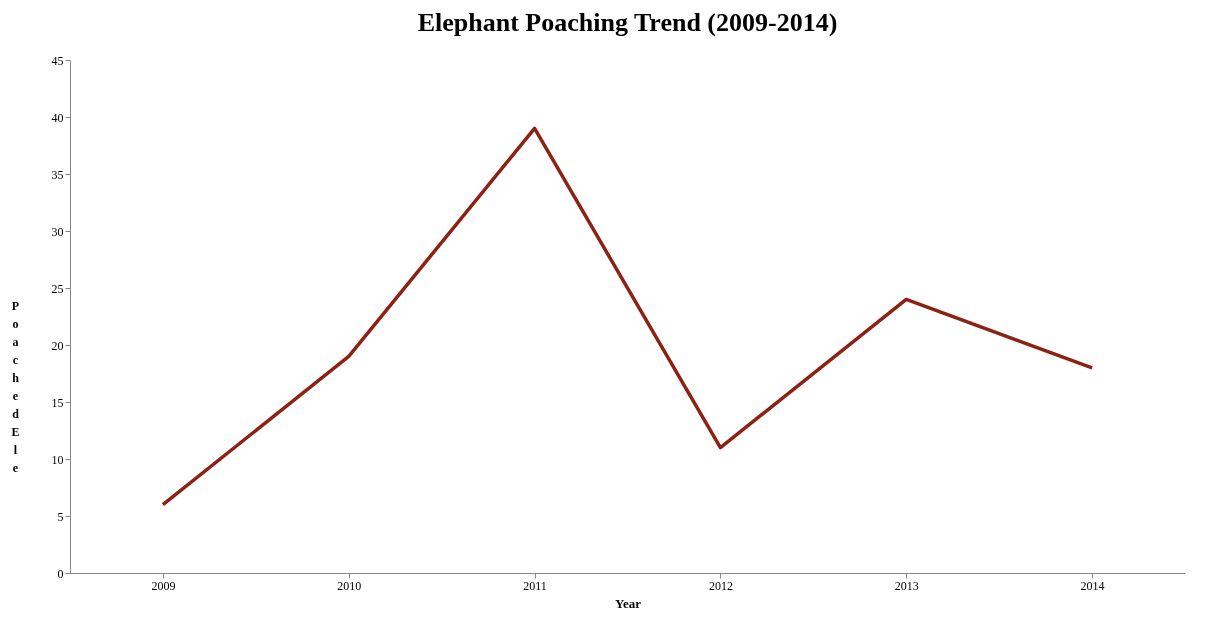 The height and width of the screenshot is (630, 1211). What do you see at coordinates (57, 345) in the screenshot?
I see `y-tick-label: 20` at bounding box center [57, 345].